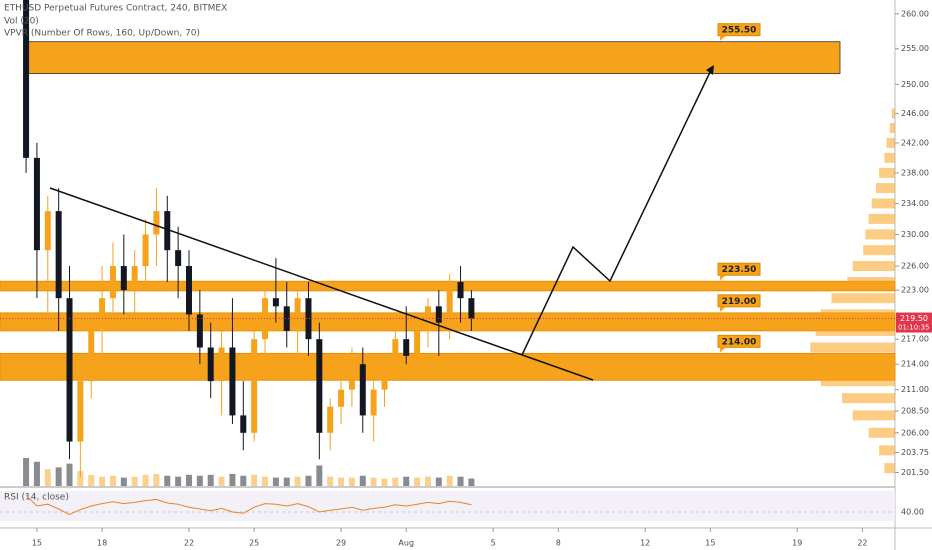 Image resolution: width=932 pixels, height=550 pixels. What do you see at coordinates (558, 543) in the screenshot?
I see `x-tick-label: 8` at bounding box center [558, 543].